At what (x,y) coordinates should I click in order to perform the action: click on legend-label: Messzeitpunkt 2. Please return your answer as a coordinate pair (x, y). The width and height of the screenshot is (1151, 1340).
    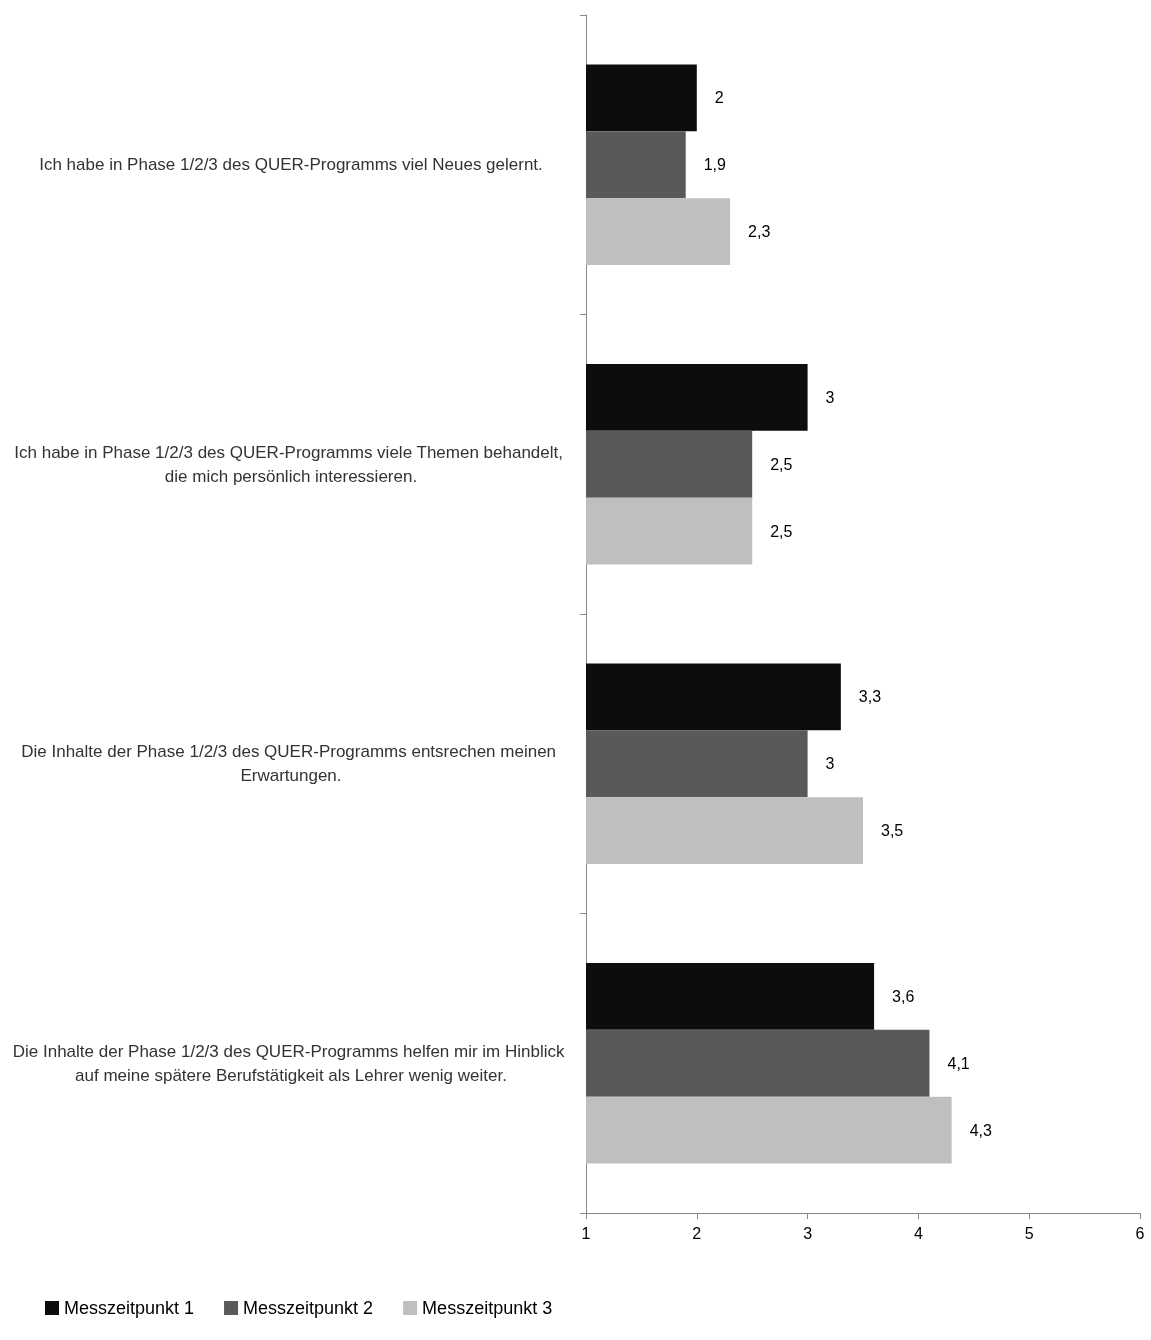
    Looking at the image, I should click on (308, 1308).